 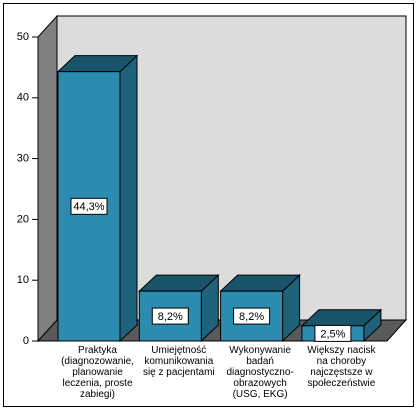 What do you see at coordinates (23, 98) in the screenshot?
I see `y-tick-label: 40` at bounding box center [23, 98].